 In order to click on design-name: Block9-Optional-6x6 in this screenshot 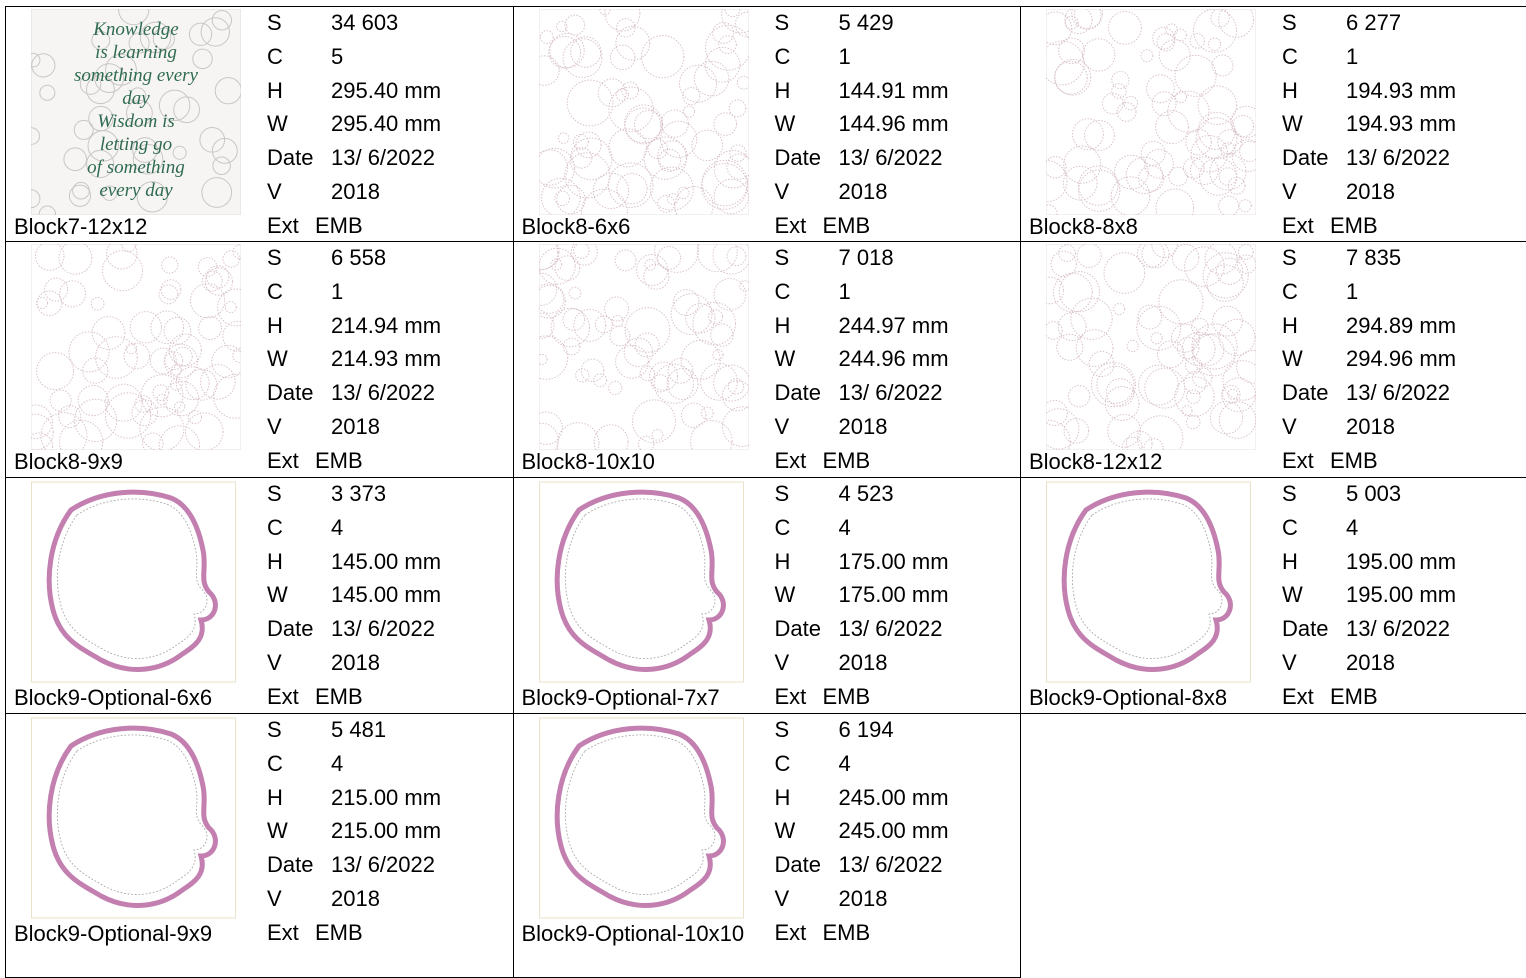, I will do `click(113, 697)`.